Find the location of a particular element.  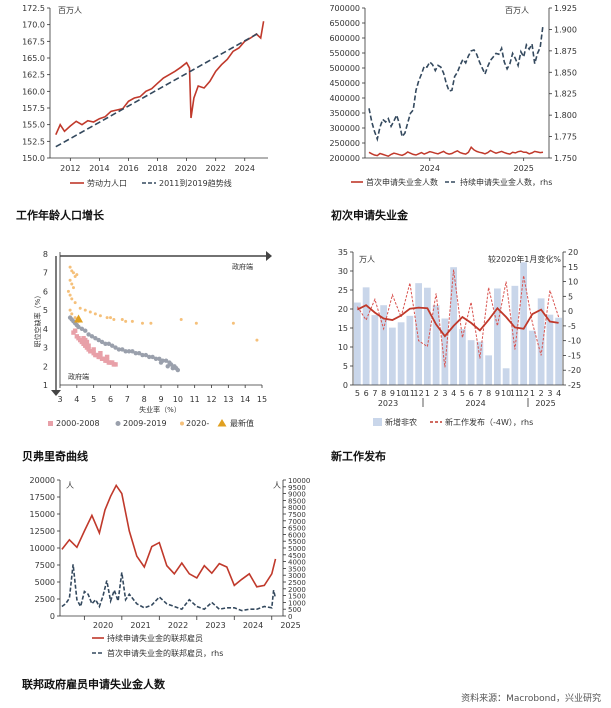

x-tick-label: 7 is located at coordinates (127, 399).